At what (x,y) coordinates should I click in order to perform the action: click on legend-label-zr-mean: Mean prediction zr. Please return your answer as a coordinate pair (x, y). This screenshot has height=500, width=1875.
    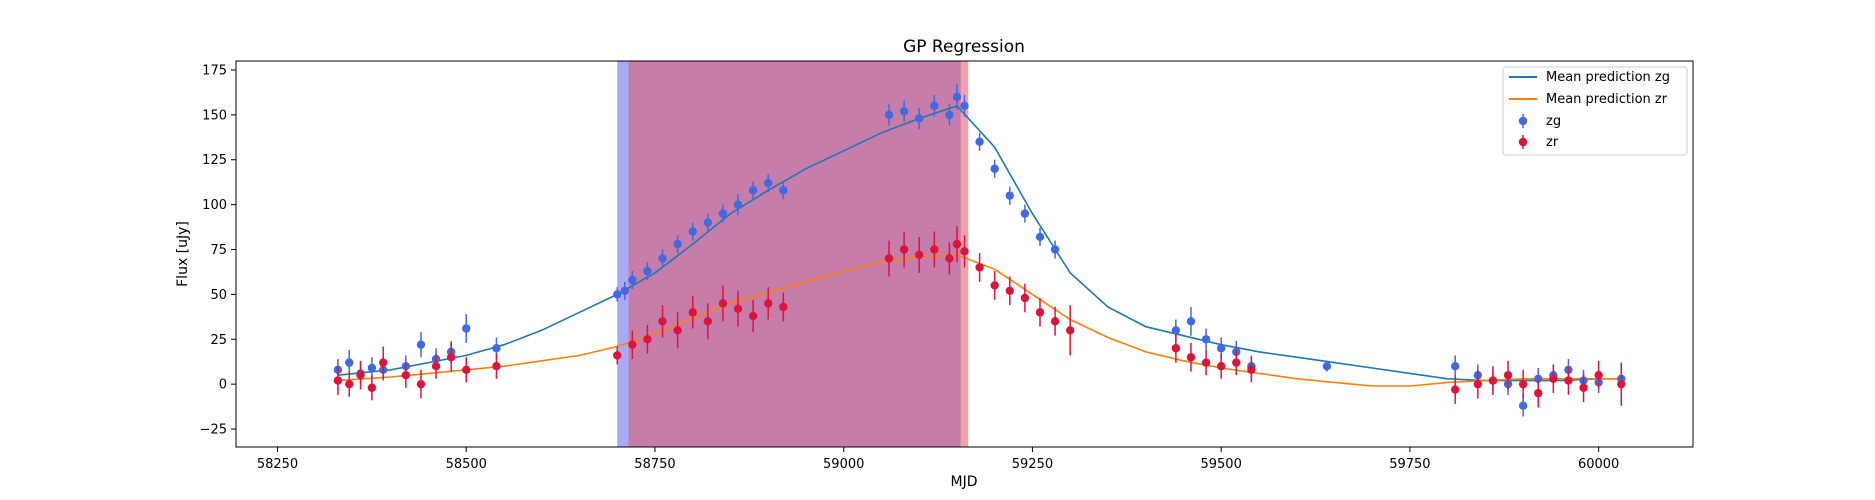
    Looking at the image, I should click on (1607, 99).